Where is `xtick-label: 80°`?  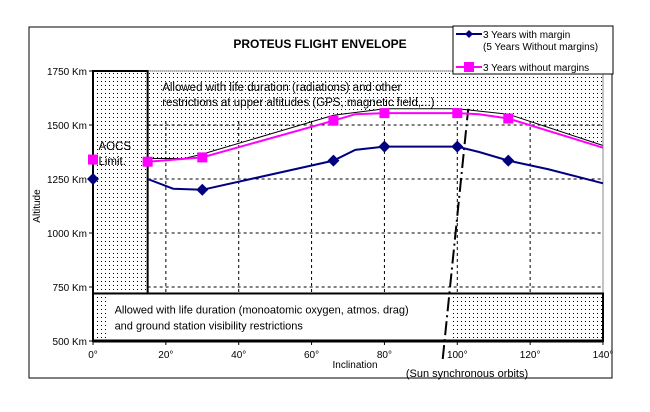 xtick-label: 80° is located at coordinates (384, 355).